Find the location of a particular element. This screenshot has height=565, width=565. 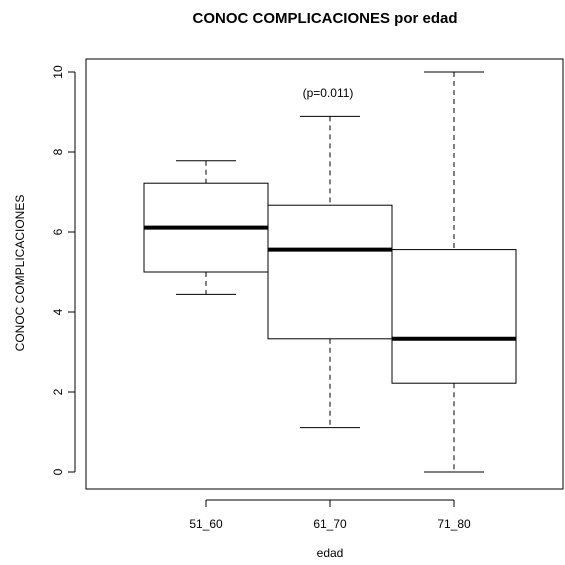

x-tick-label: 71_80 is located at coordinates (454, 524).